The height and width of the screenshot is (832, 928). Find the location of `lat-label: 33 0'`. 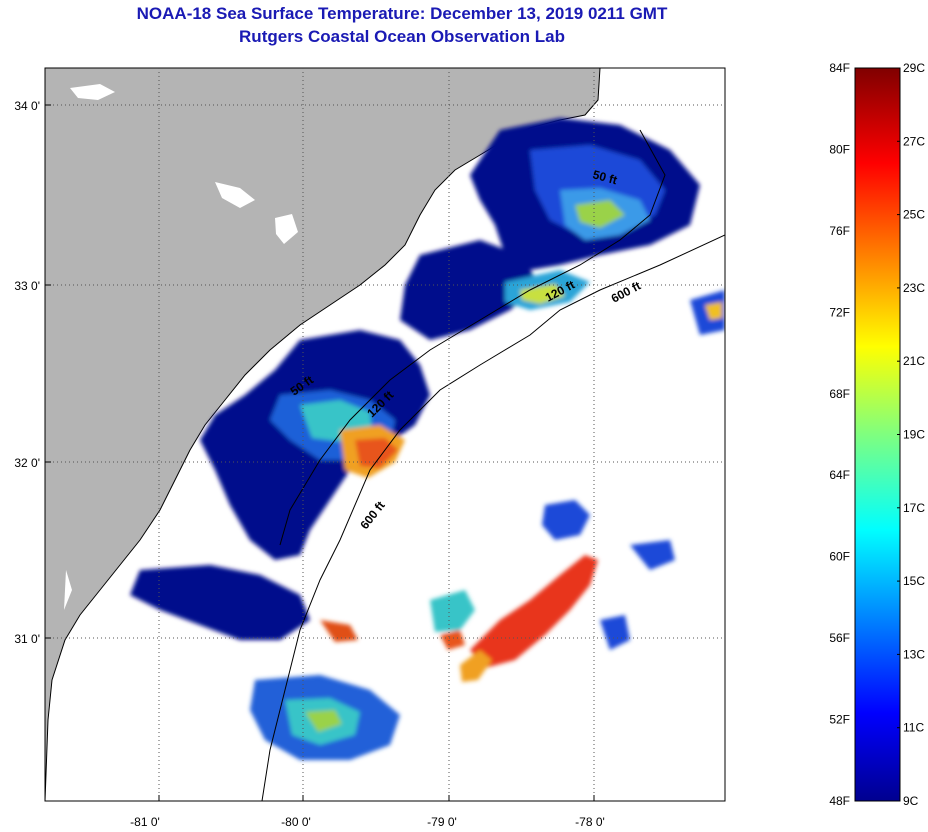

lat-label: 33 0' is located at coordinates (27, 286).